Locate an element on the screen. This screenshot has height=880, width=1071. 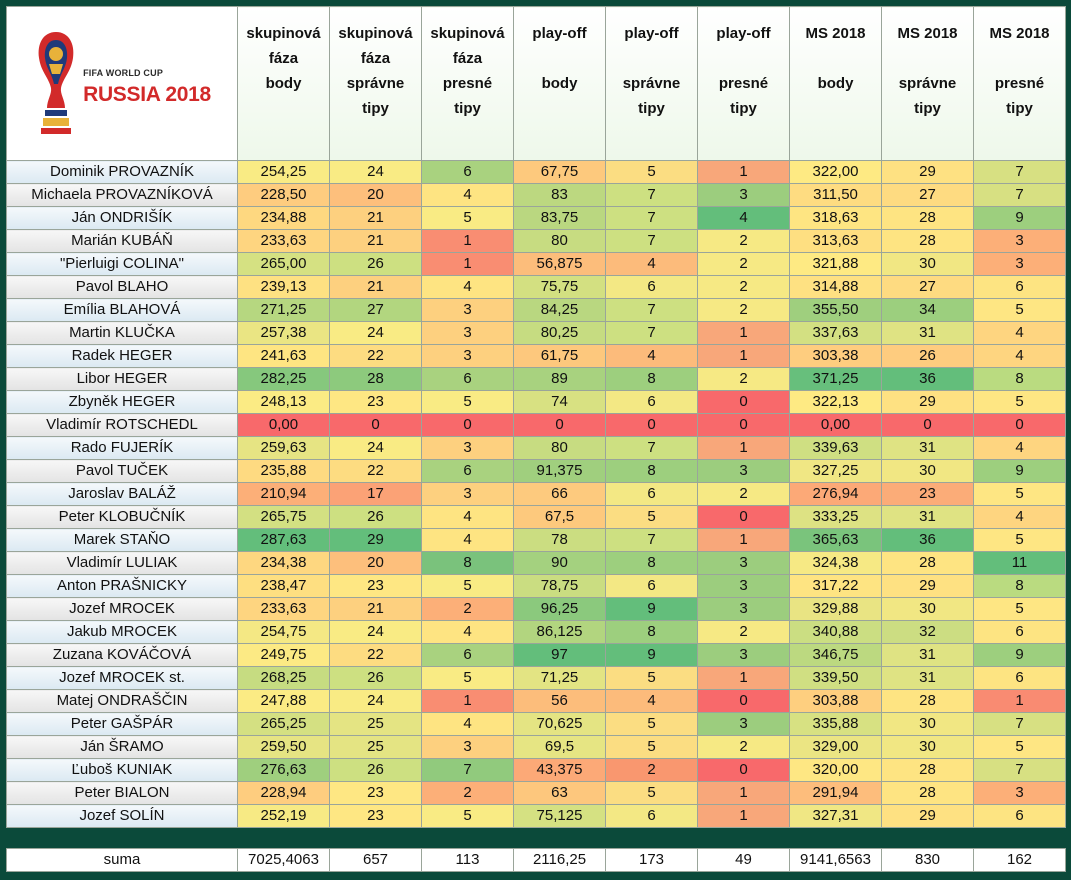
value-cell: 365,63 is located at coordinates (835, 540).